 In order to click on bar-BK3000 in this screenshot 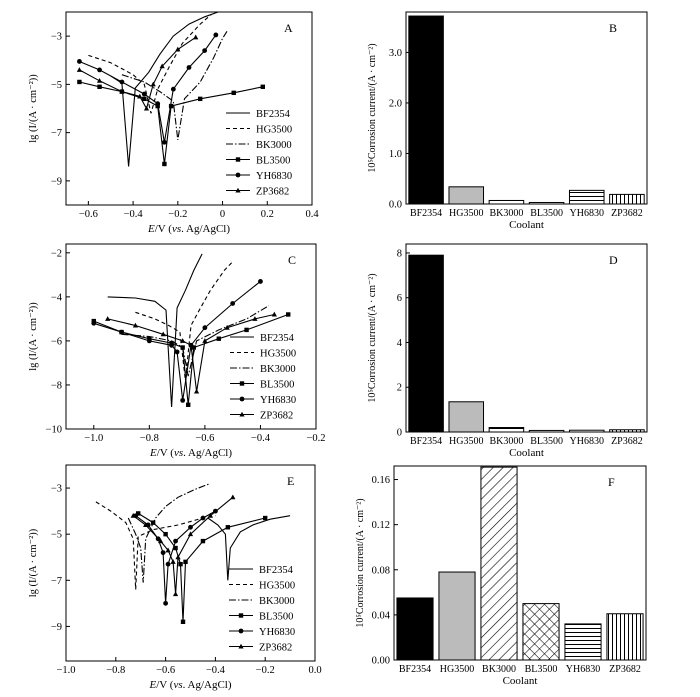, I will do `click(499, 563)`.